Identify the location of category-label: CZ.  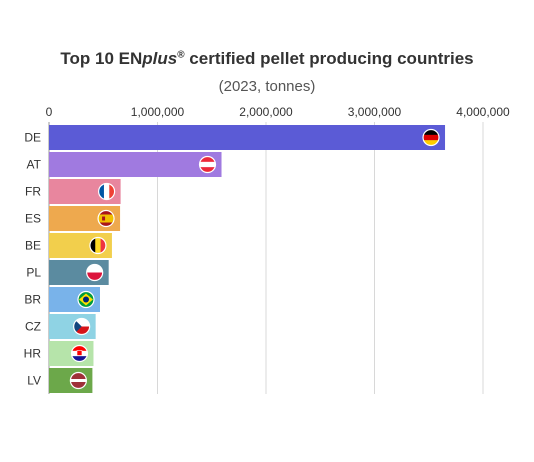
(33, 327).